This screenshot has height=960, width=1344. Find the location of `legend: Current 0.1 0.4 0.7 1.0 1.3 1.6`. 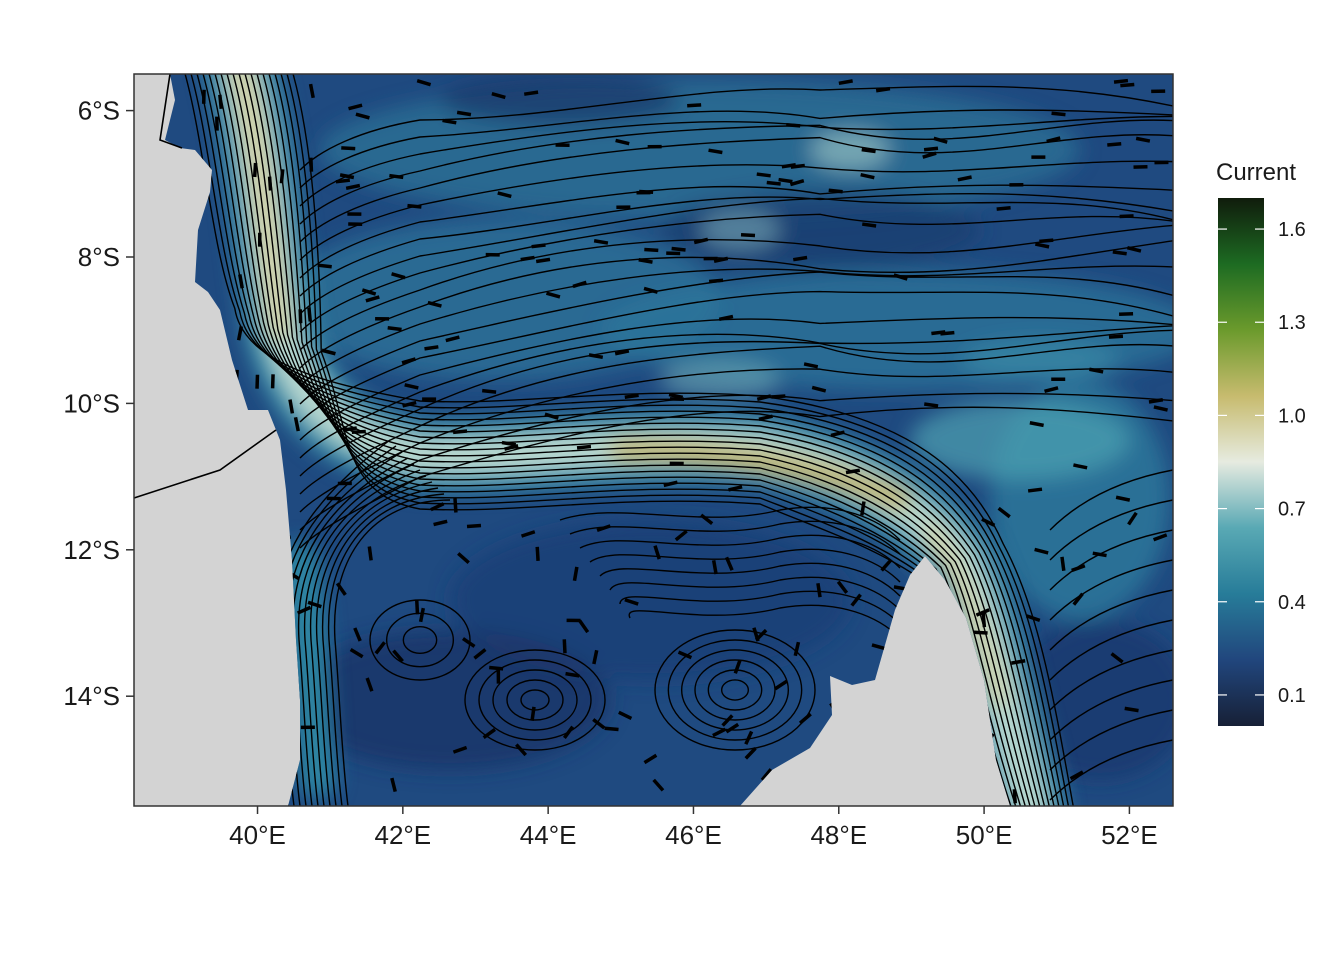

legend: Current 0.1 0.4 0.7 1.0 1.3 1.6 is located at coordinates (1261, 442).